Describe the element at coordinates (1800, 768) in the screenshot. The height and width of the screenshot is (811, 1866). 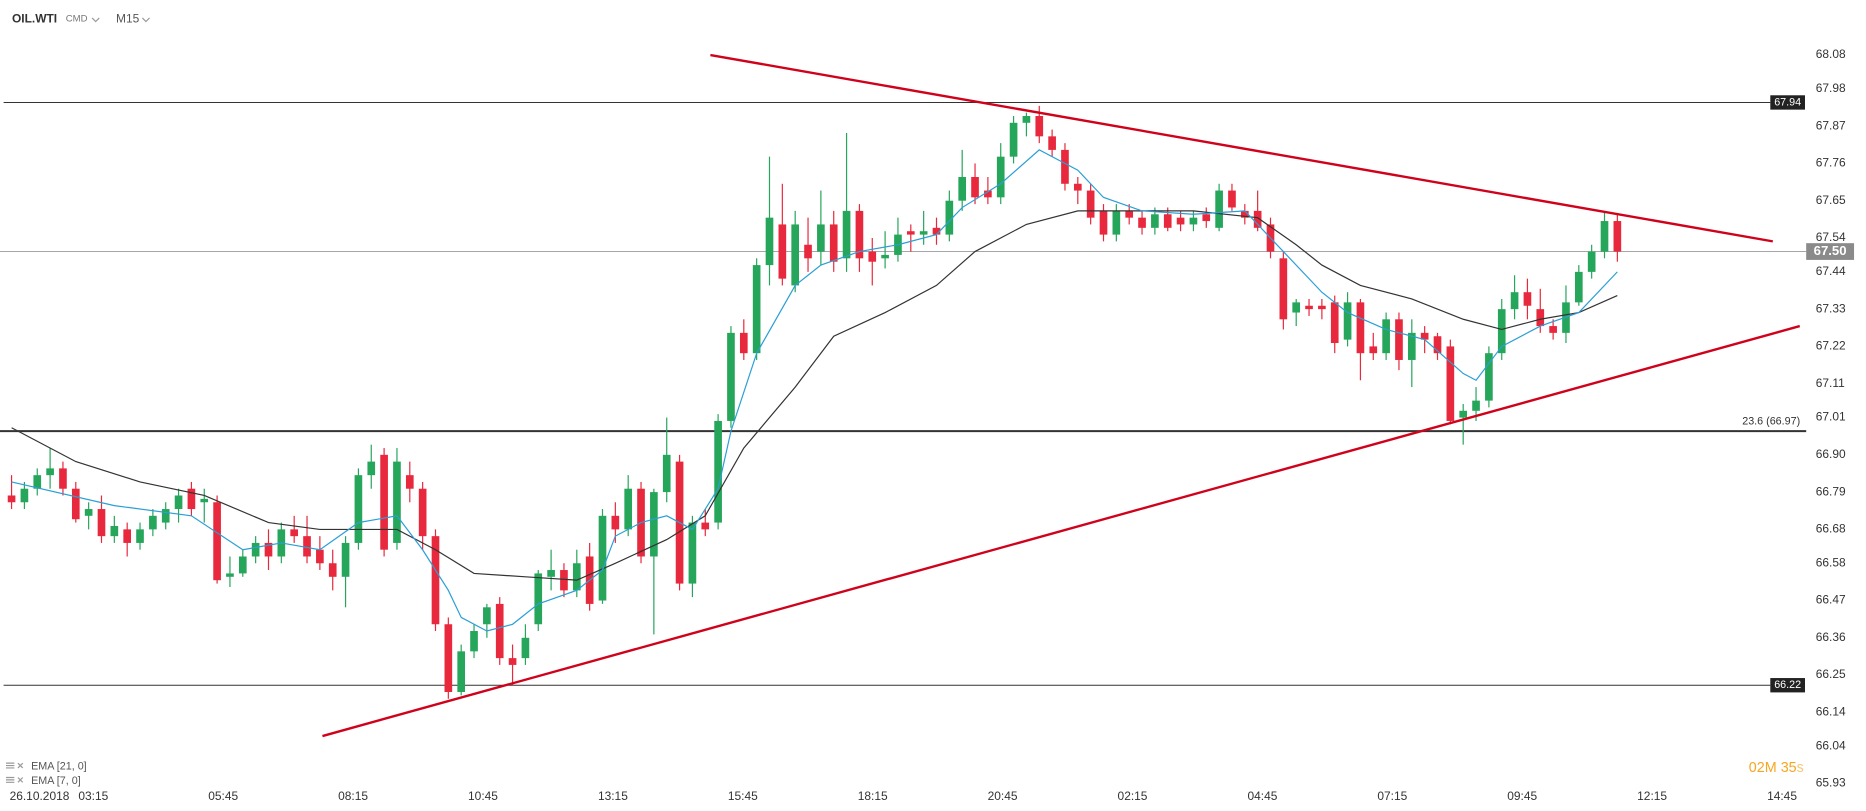
I see `timer-seconds-unit: s` at that location.